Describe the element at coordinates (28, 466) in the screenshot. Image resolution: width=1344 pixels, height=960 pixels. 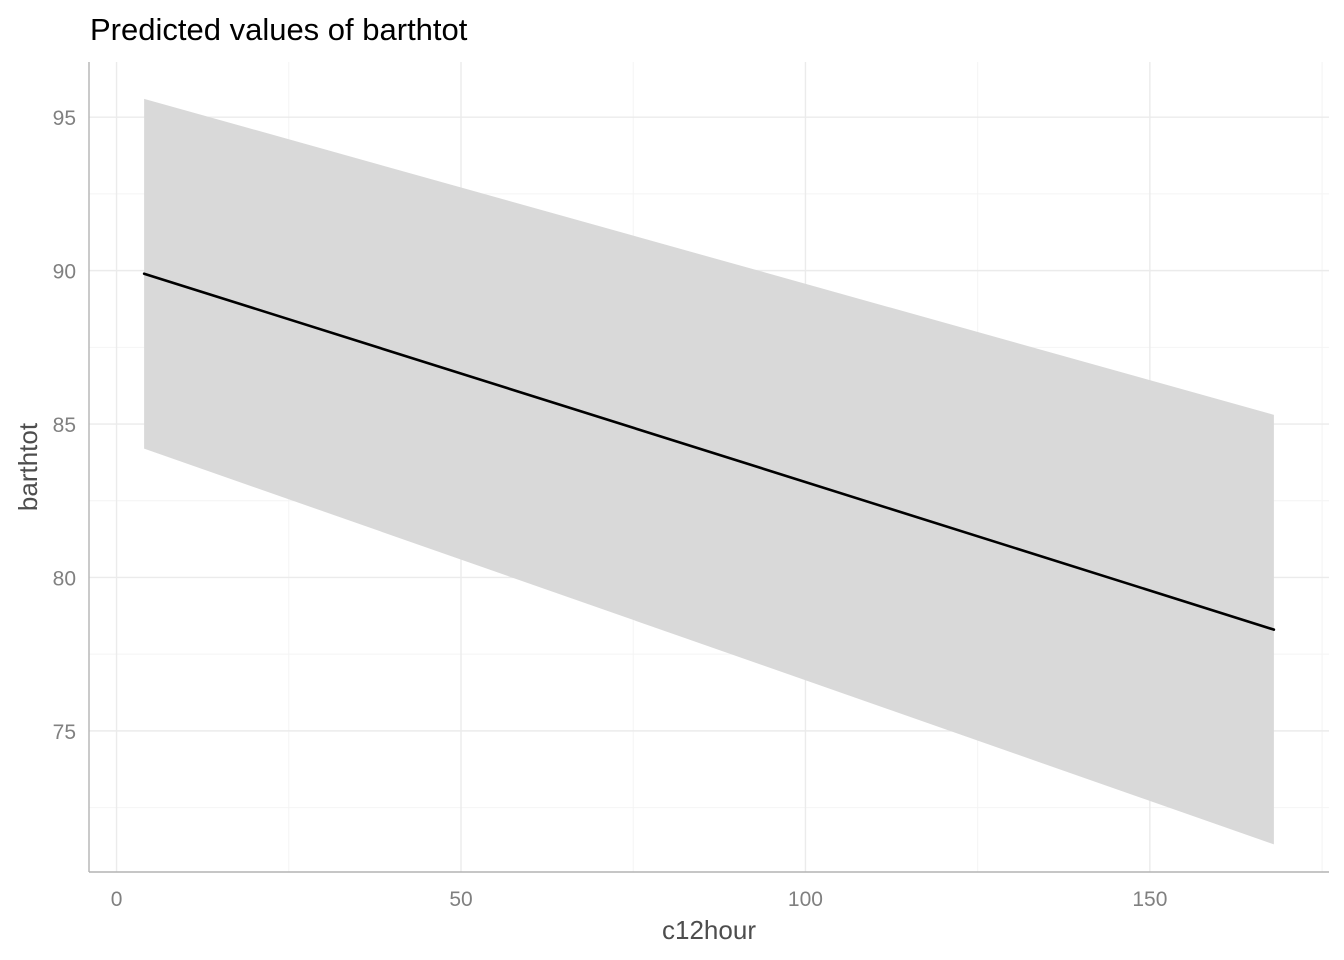
I see `y-axis-label: barthtot` at that location.